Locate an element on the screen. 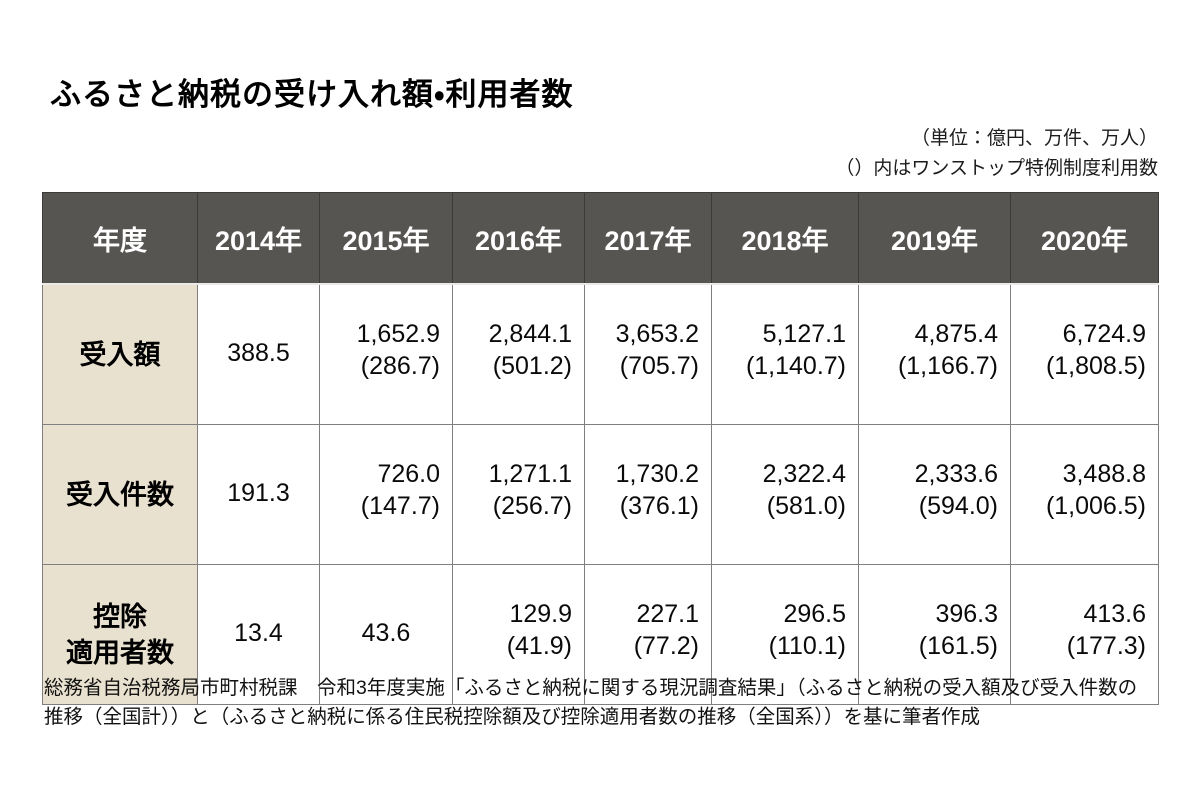 This screenshot has height=799, width=1200. cell-subvalue: (161.5) is located at coordinates (958, 645).